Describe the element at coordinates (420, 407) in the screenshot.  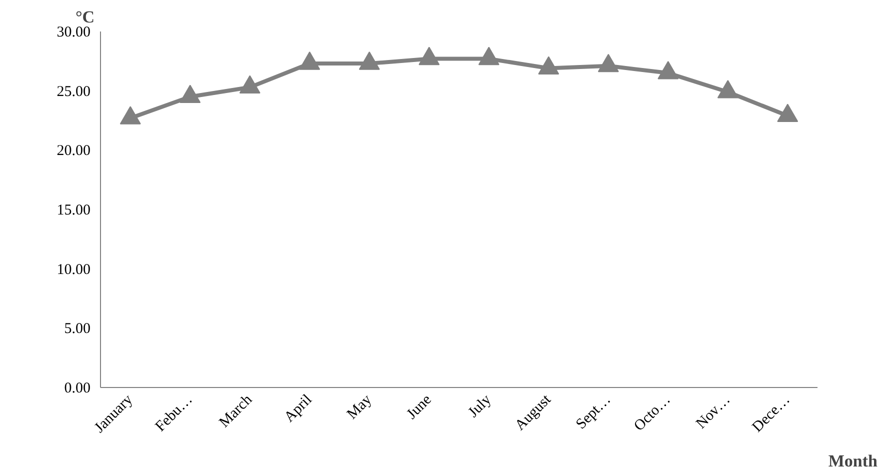
I see `x-tick-label: June` at that location.